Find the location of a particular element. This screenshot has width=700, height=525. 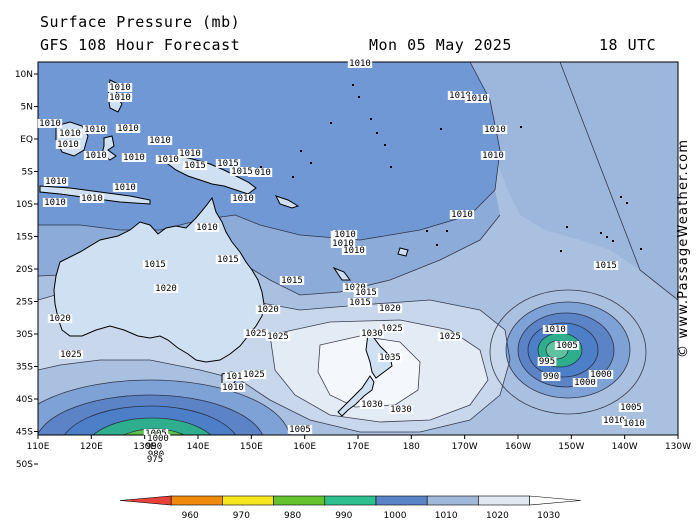

lon-tick-label: 140E is located at coordinates (198, 447).